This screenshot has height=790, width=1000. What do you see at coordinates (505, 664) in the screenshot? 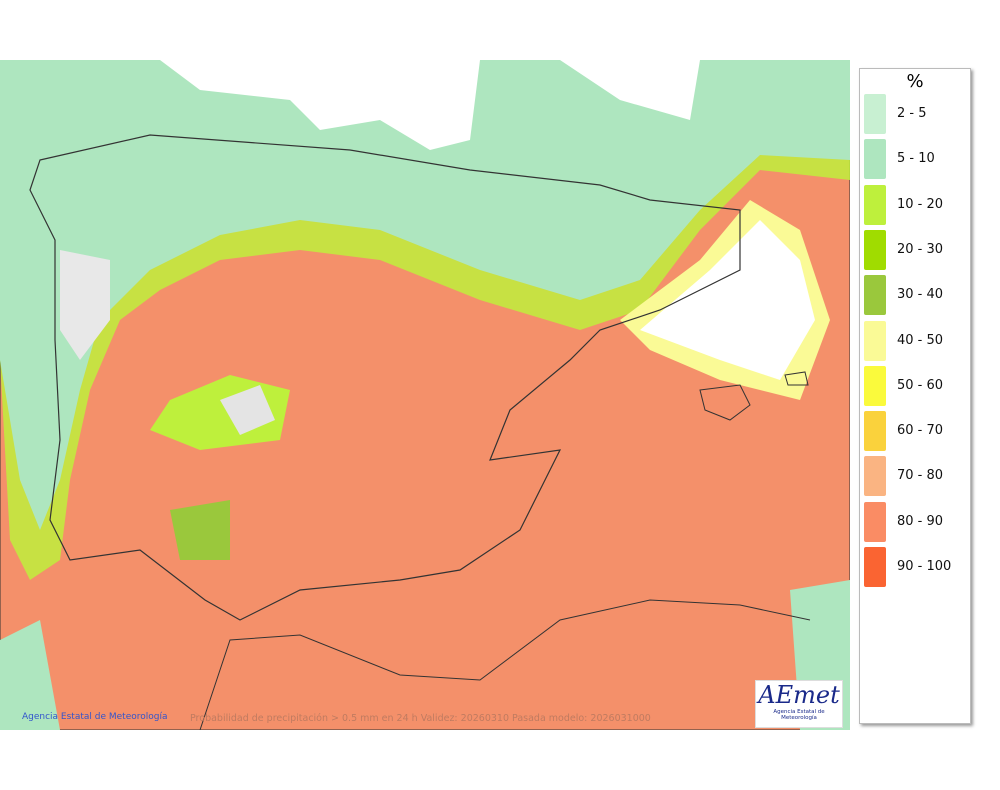
I see `african-coast` at bounding box center [505, 664].